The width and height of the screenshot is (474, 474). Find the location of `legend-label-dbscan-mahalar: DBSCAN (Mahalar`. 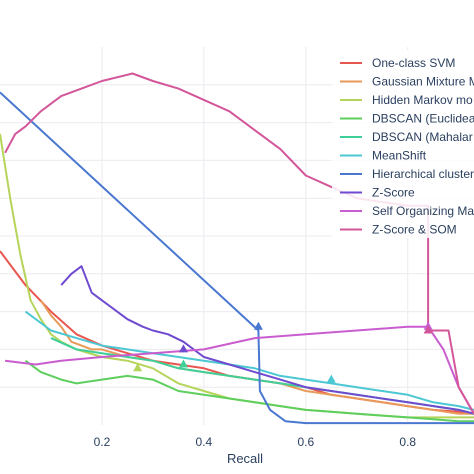

legend-label-dbscan-mahalar: DBSCAN (Mahalar is located at coordinates (422, 137).